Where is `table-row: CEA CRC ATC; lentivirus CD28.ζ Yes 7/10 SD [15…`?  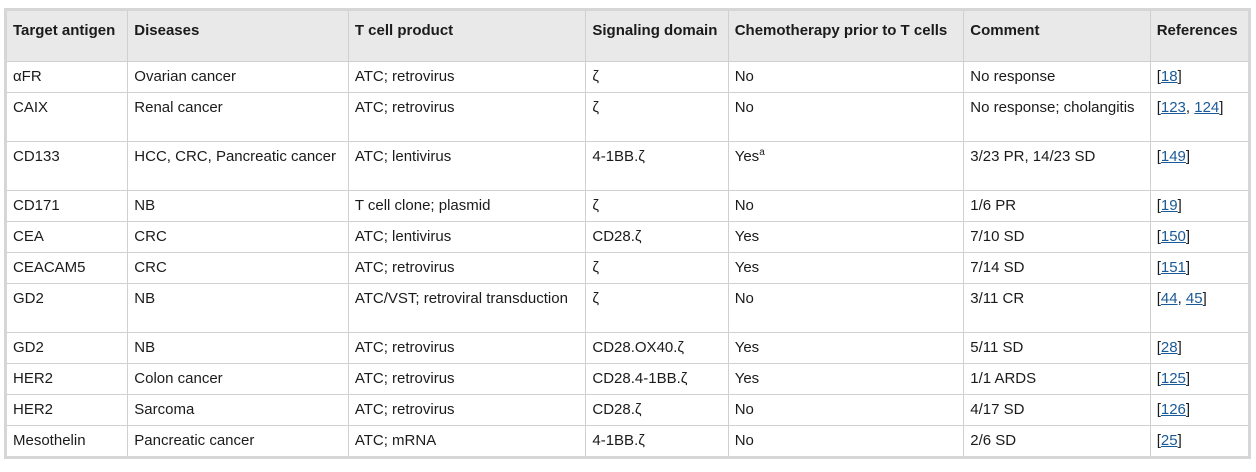 table-row: CEA CRC ATC; lentivirus CD28.ζ Yes 7/10 SD [15… is located at coordinates (627, 237).